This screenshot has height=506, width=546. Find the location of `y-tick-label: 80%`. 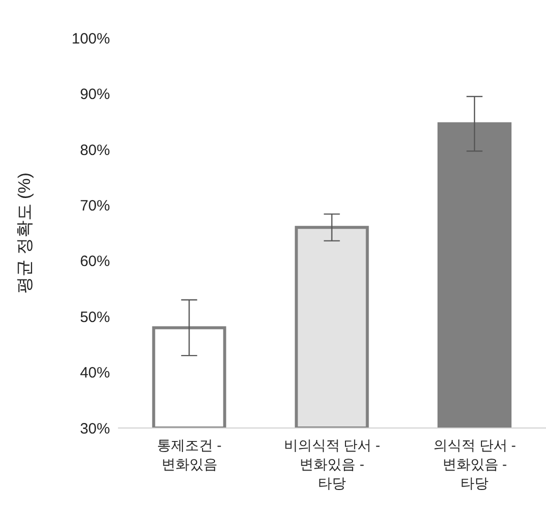

y-tick-label: 80% is located at coordinates (95, 150).